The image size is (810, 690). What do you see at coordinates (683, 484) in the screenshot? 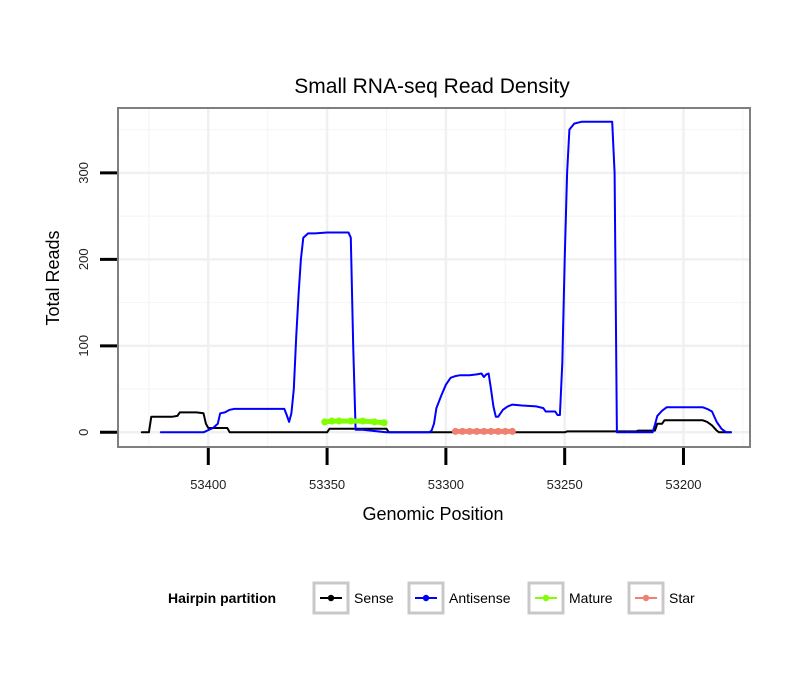
I see `x-tick-label: 53200` at bounding box center [683, 484].